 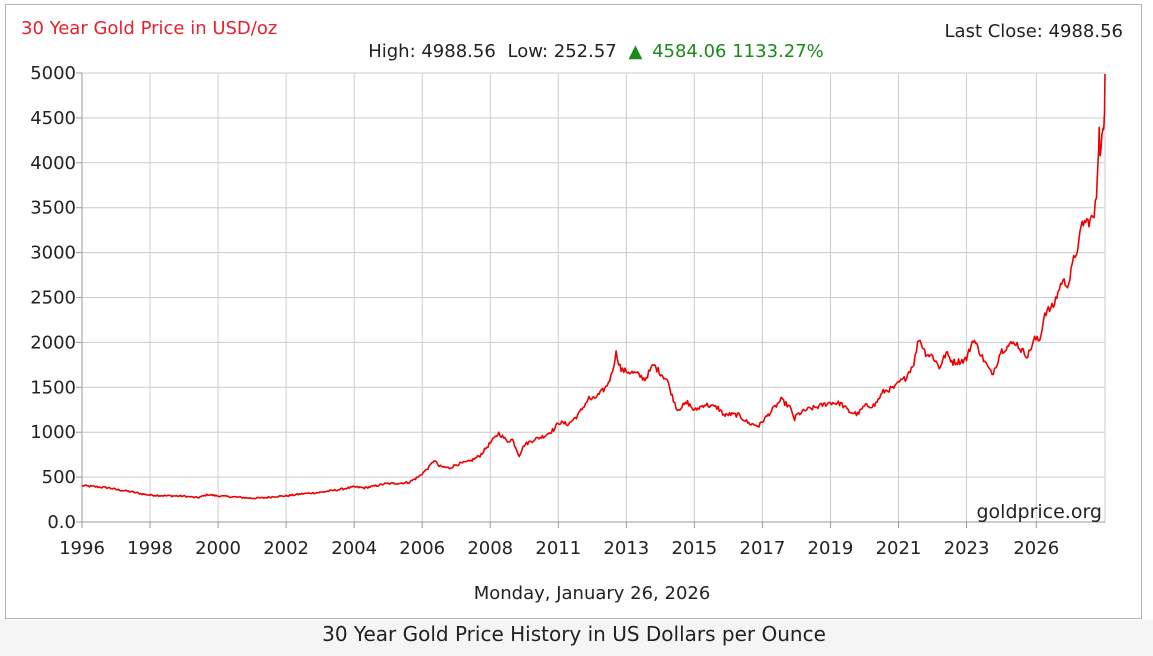 I want to click on x-tick-label: 1998, so click(x=150, y=548).